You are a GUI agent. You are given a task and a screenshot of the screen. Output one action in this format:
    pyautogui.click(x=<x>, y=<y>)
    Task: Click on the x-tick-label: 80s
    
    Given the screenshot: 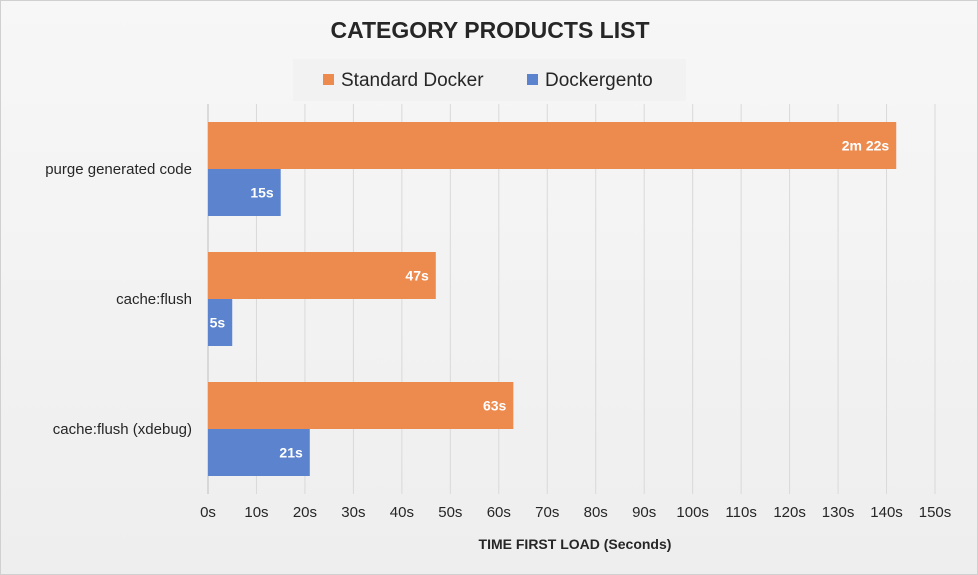 What is the action you would take?
    pyautogui.click(x=596, y=512)
    